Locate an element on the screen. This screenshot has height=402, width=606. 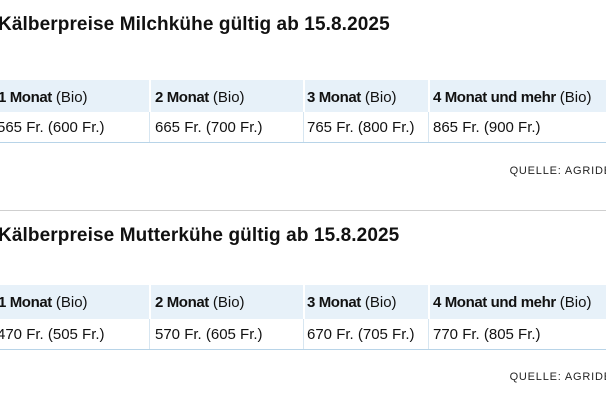
price-cell: 865 Fr. (900 Fr.) is located at coordinates (487, 127).